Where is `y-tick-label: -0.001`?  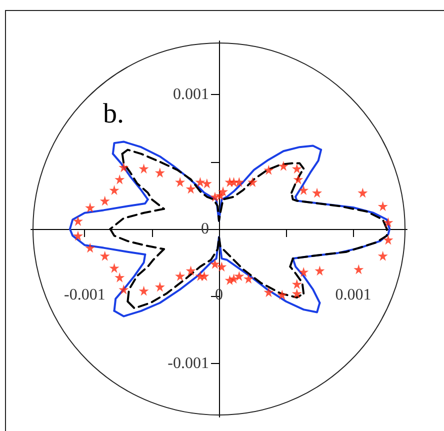 y-tick-label: -0.001 is located at coordinates (188, 363).